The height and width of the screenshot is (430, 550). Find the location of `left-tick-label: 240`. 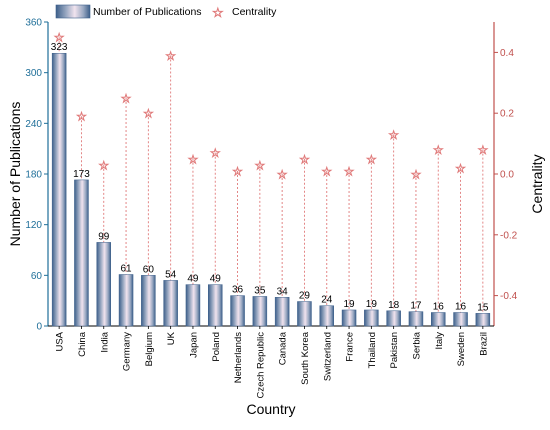

left-tick-label: 240 is located at coordinates (33, 124).